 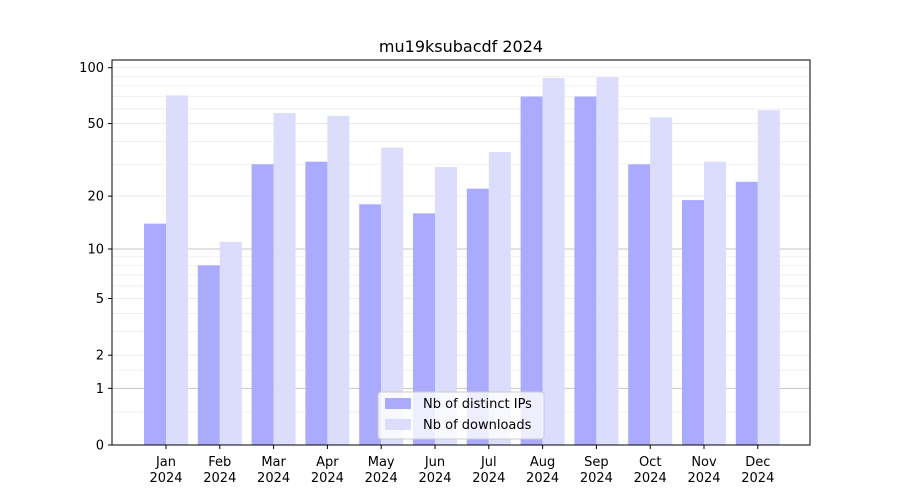 I want to click on x-tick-label-month: Mar, so click(x=273, y=462).